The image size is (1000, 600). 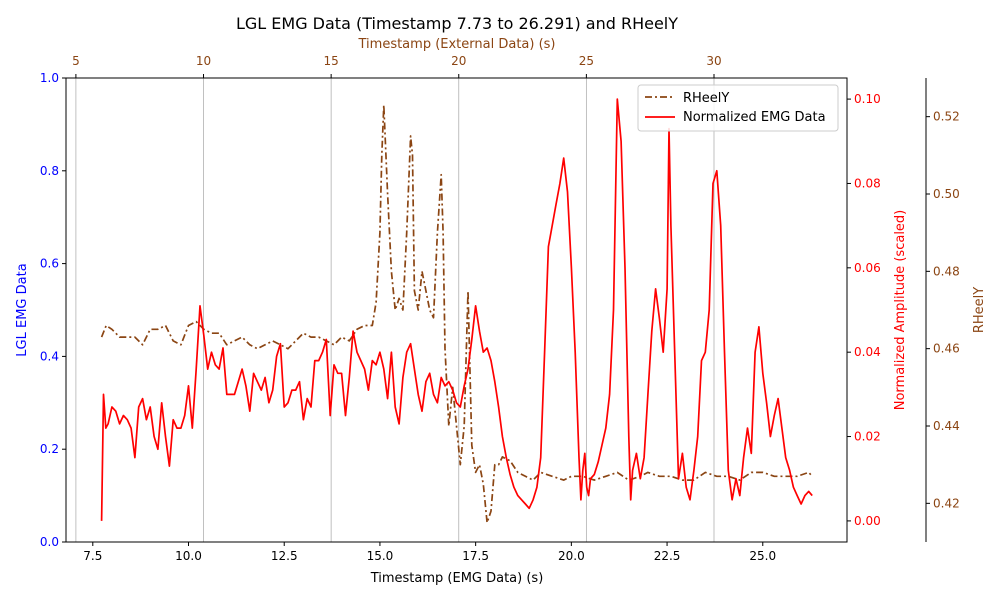 I want to click on legend-box, so click(x=738, y=108).